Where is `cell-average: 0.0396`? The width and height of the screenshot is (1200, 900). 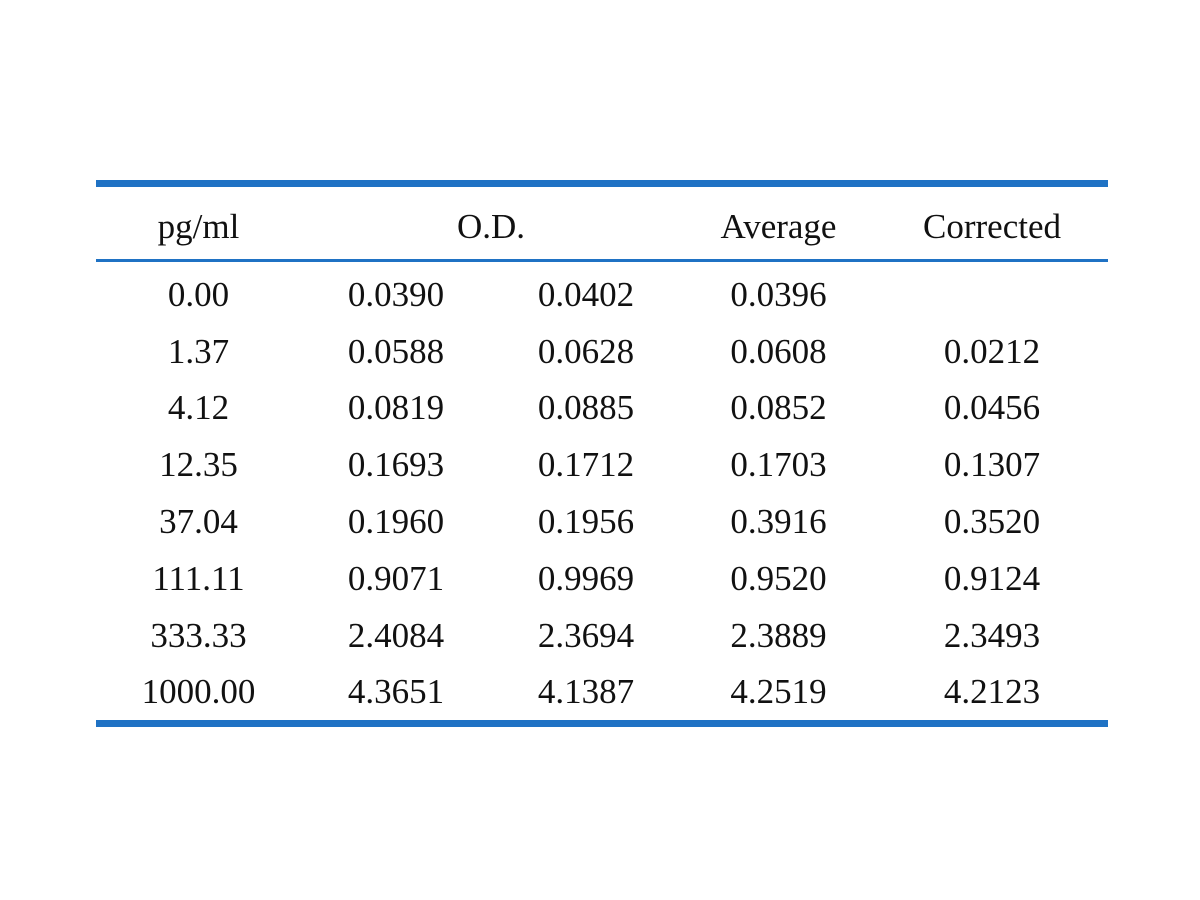 cell-average: 0.0396 is located at coordinates (778, 294).